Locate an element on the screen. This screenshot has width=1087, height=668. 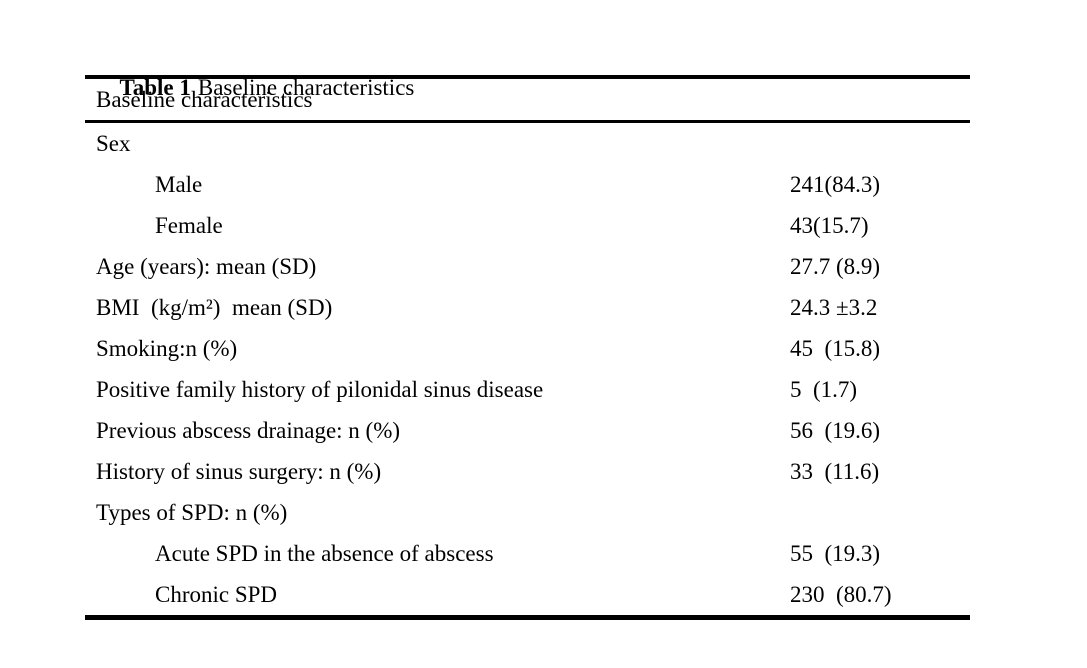
row-value: 27.7 (8.9) is located at coordinates (835, 266).